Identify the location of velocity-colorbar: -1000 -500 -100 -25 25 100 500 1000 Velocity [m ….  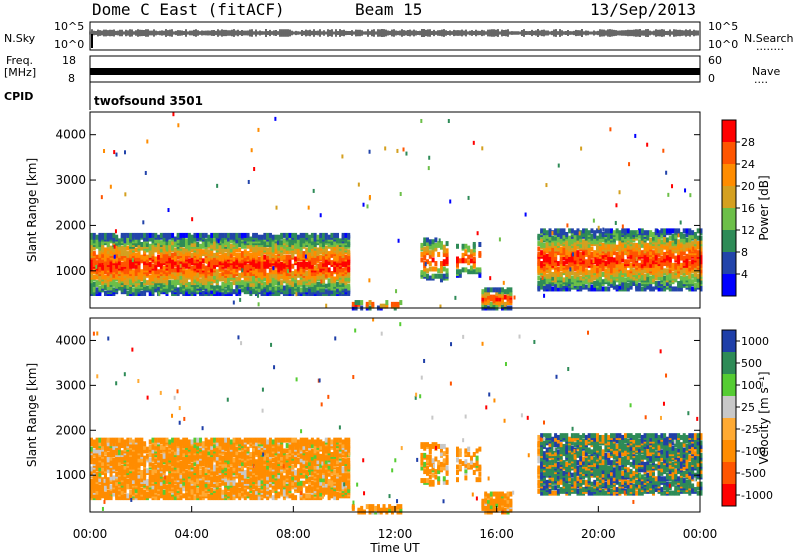
(747, 418).